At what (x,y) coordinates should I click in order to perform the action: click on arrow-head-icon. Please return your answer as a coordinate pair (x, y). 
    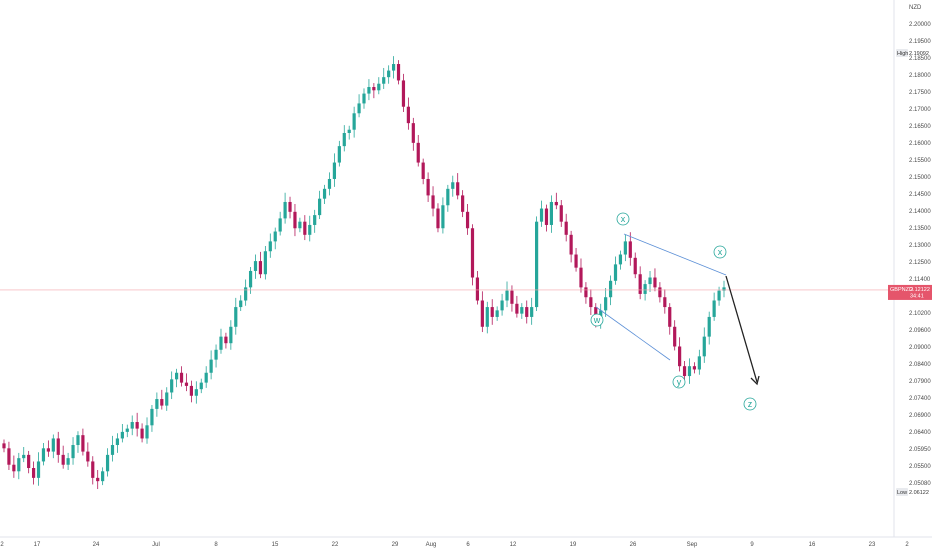
    Looking at the image, I should click on (755, 380).